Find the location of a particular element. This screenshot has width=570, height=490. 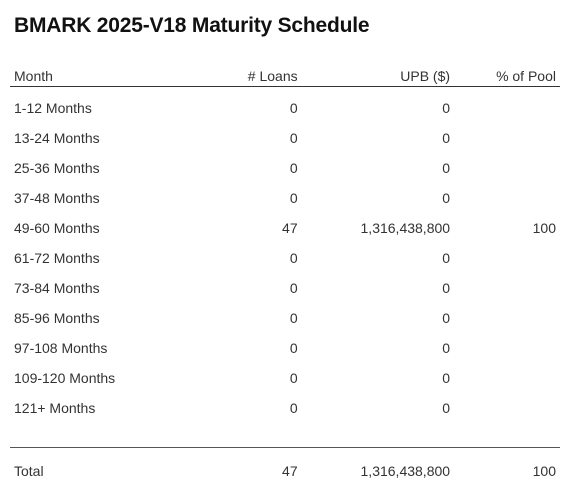

page-title: BMARK 2025-V18 Maturity Schedule is located at coordinates (191, 26).